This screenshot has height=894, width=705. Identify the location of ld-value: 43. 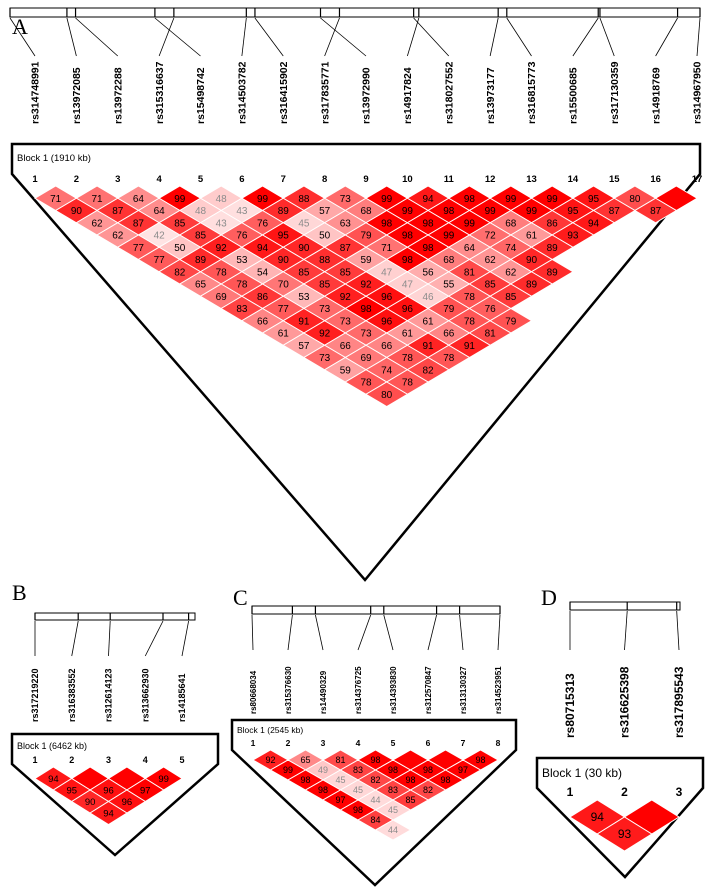
(222, 223).